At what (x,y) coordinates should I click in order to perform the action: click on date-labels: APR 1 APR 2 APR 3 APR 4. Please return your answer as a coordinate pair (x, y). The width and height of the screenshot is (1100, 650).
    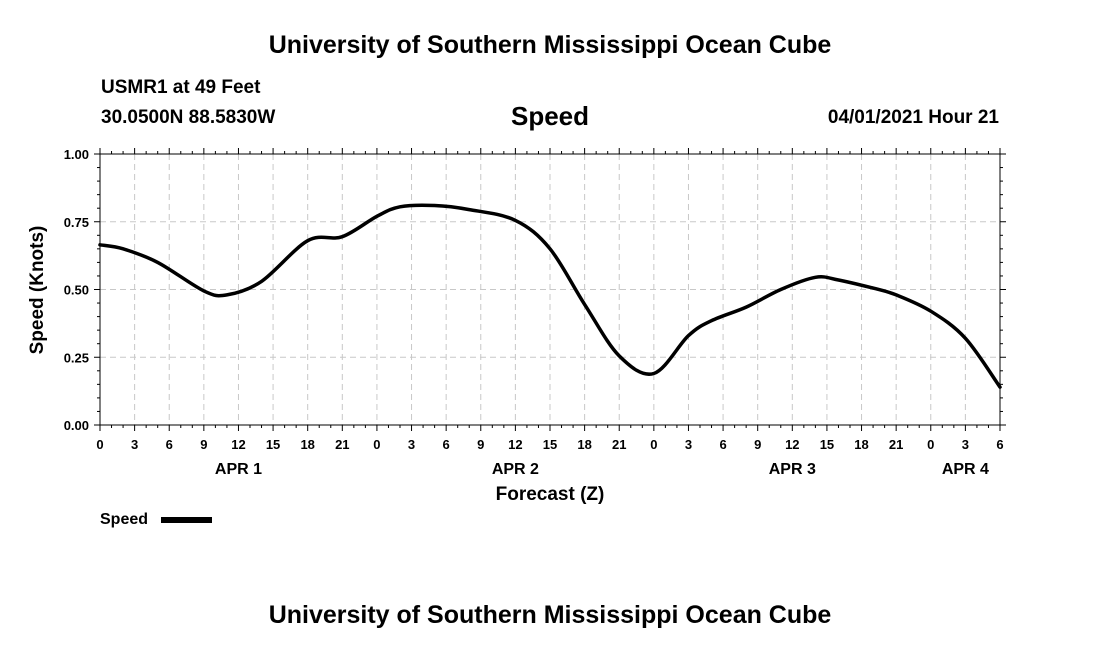
    Looking at the image, I should click on (602, 469).